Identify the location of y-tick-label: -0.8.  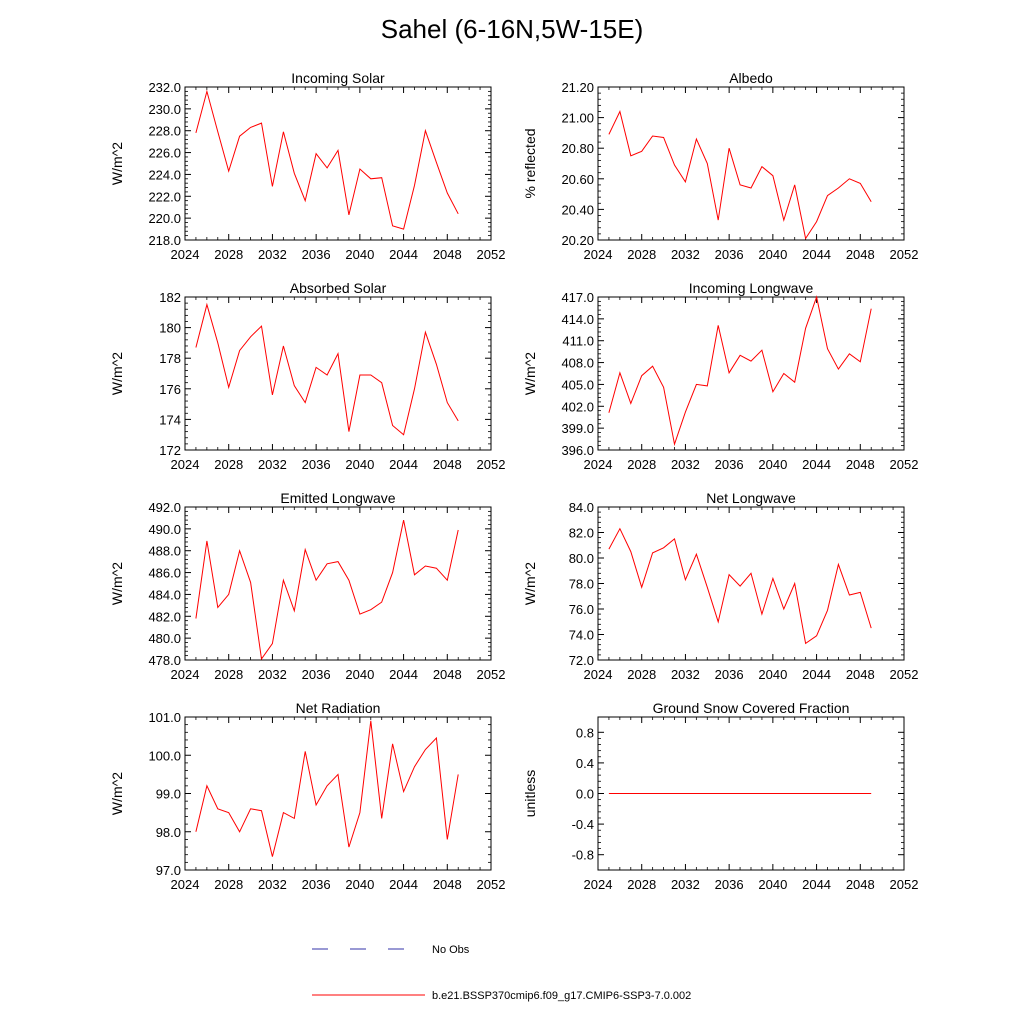
(583, 855).